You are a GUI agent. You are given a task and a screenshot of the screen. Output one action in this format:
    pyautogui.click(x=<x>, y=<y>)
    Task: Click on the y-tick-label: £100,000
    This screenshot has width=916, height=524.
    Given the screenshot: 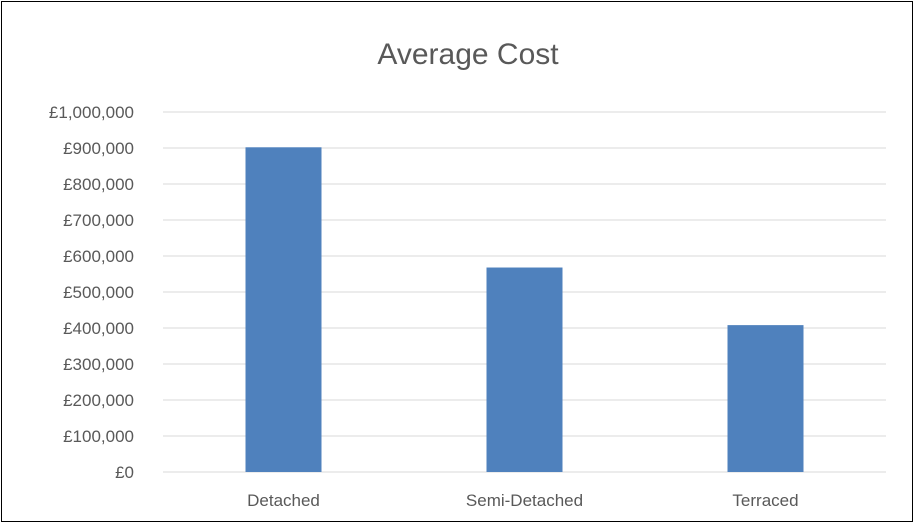 What is the action you would take?
    pyautogui.click(x=98, y=436)
    